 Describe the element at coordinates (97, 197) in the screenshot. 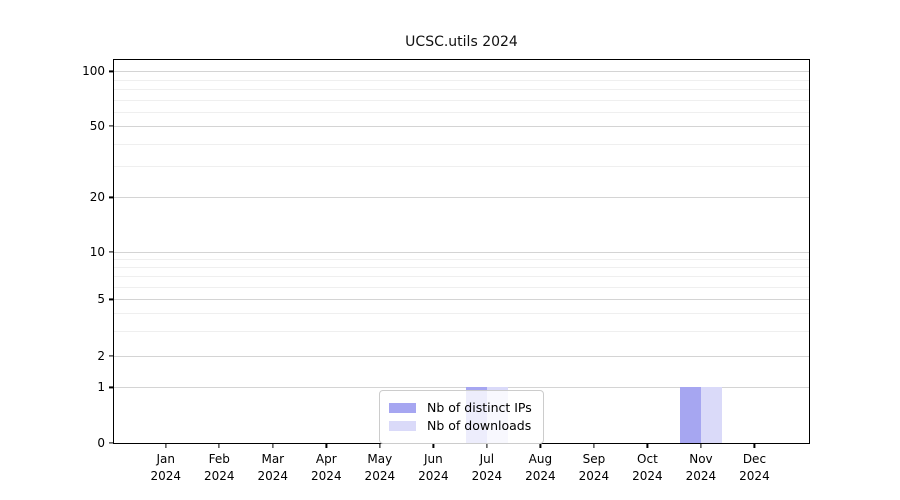

I see `y-tick-label: 20` at that location.